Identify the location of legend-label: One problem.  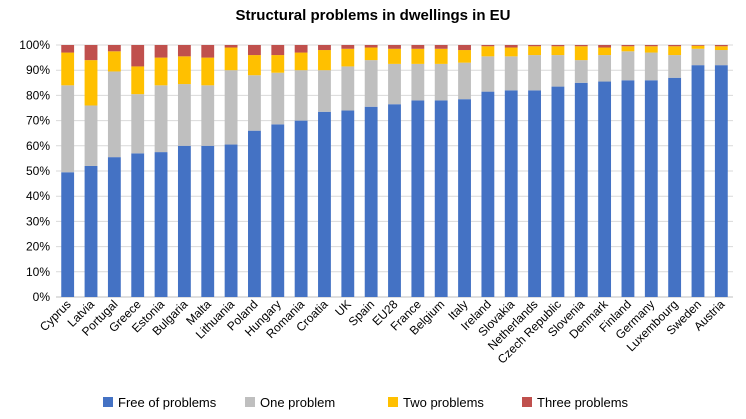
(297, 402).